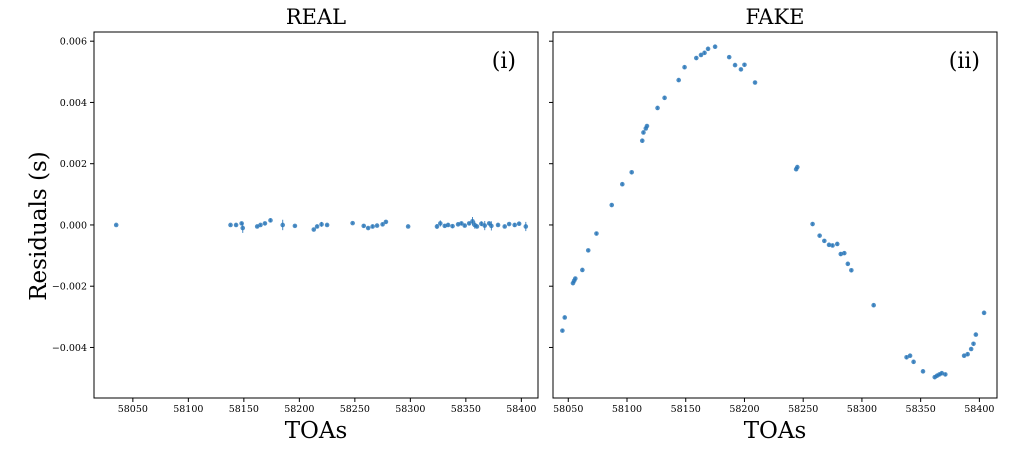 This screenshot has height=460, width=1015. Describe the element at coordinates (775, 431) in the screenshot. I see `fake-x-axis-label: TOAs` at that location.